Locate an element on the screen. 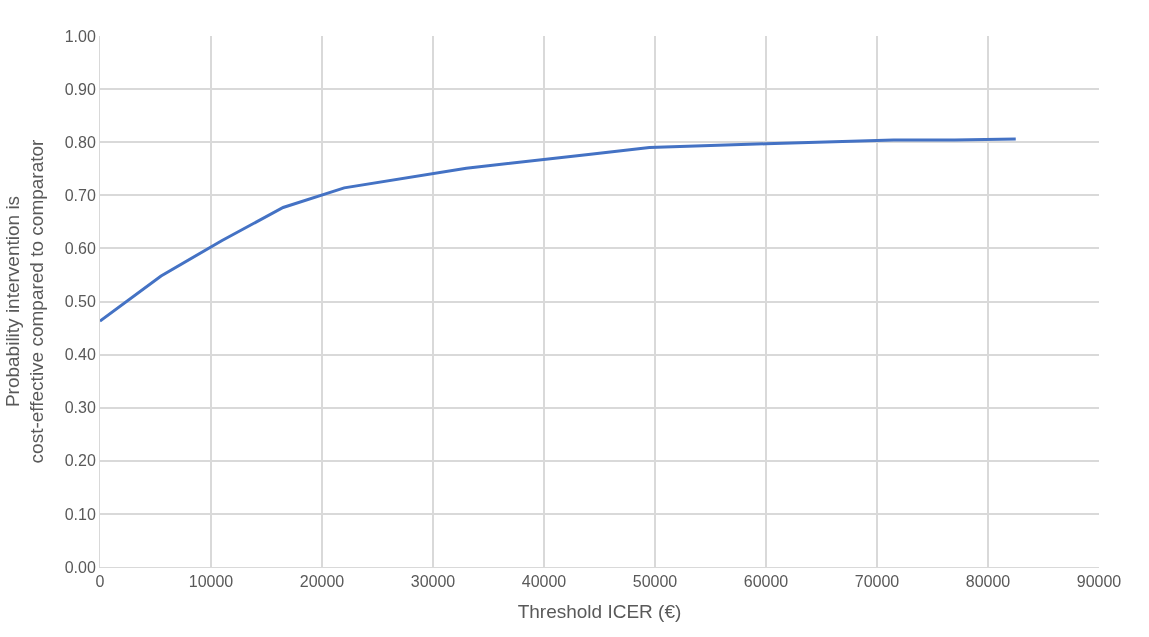  x-tick-label: 60000 is located at coordinates (766, 582).